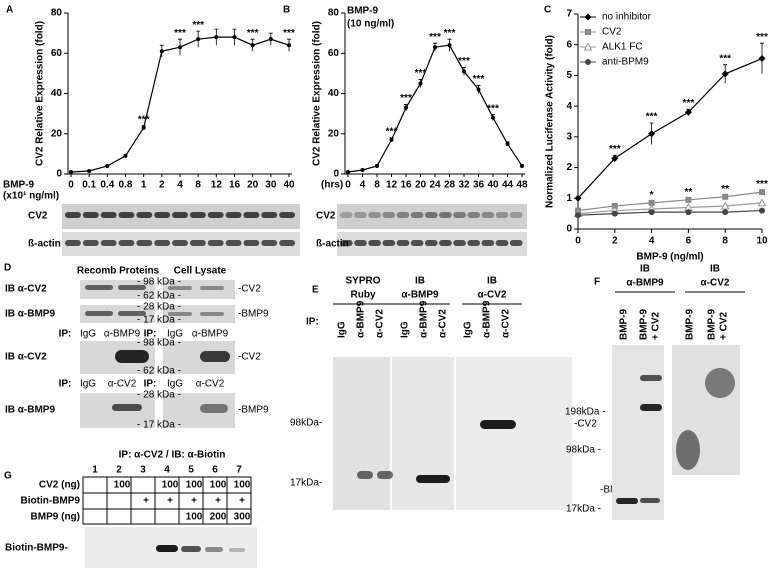 This screenshot has width=771, height=577. What do you see at coordinates (506, 323) in the screenshot?
I see `lane-label: α-CV2` at bounding box center [506, 323].